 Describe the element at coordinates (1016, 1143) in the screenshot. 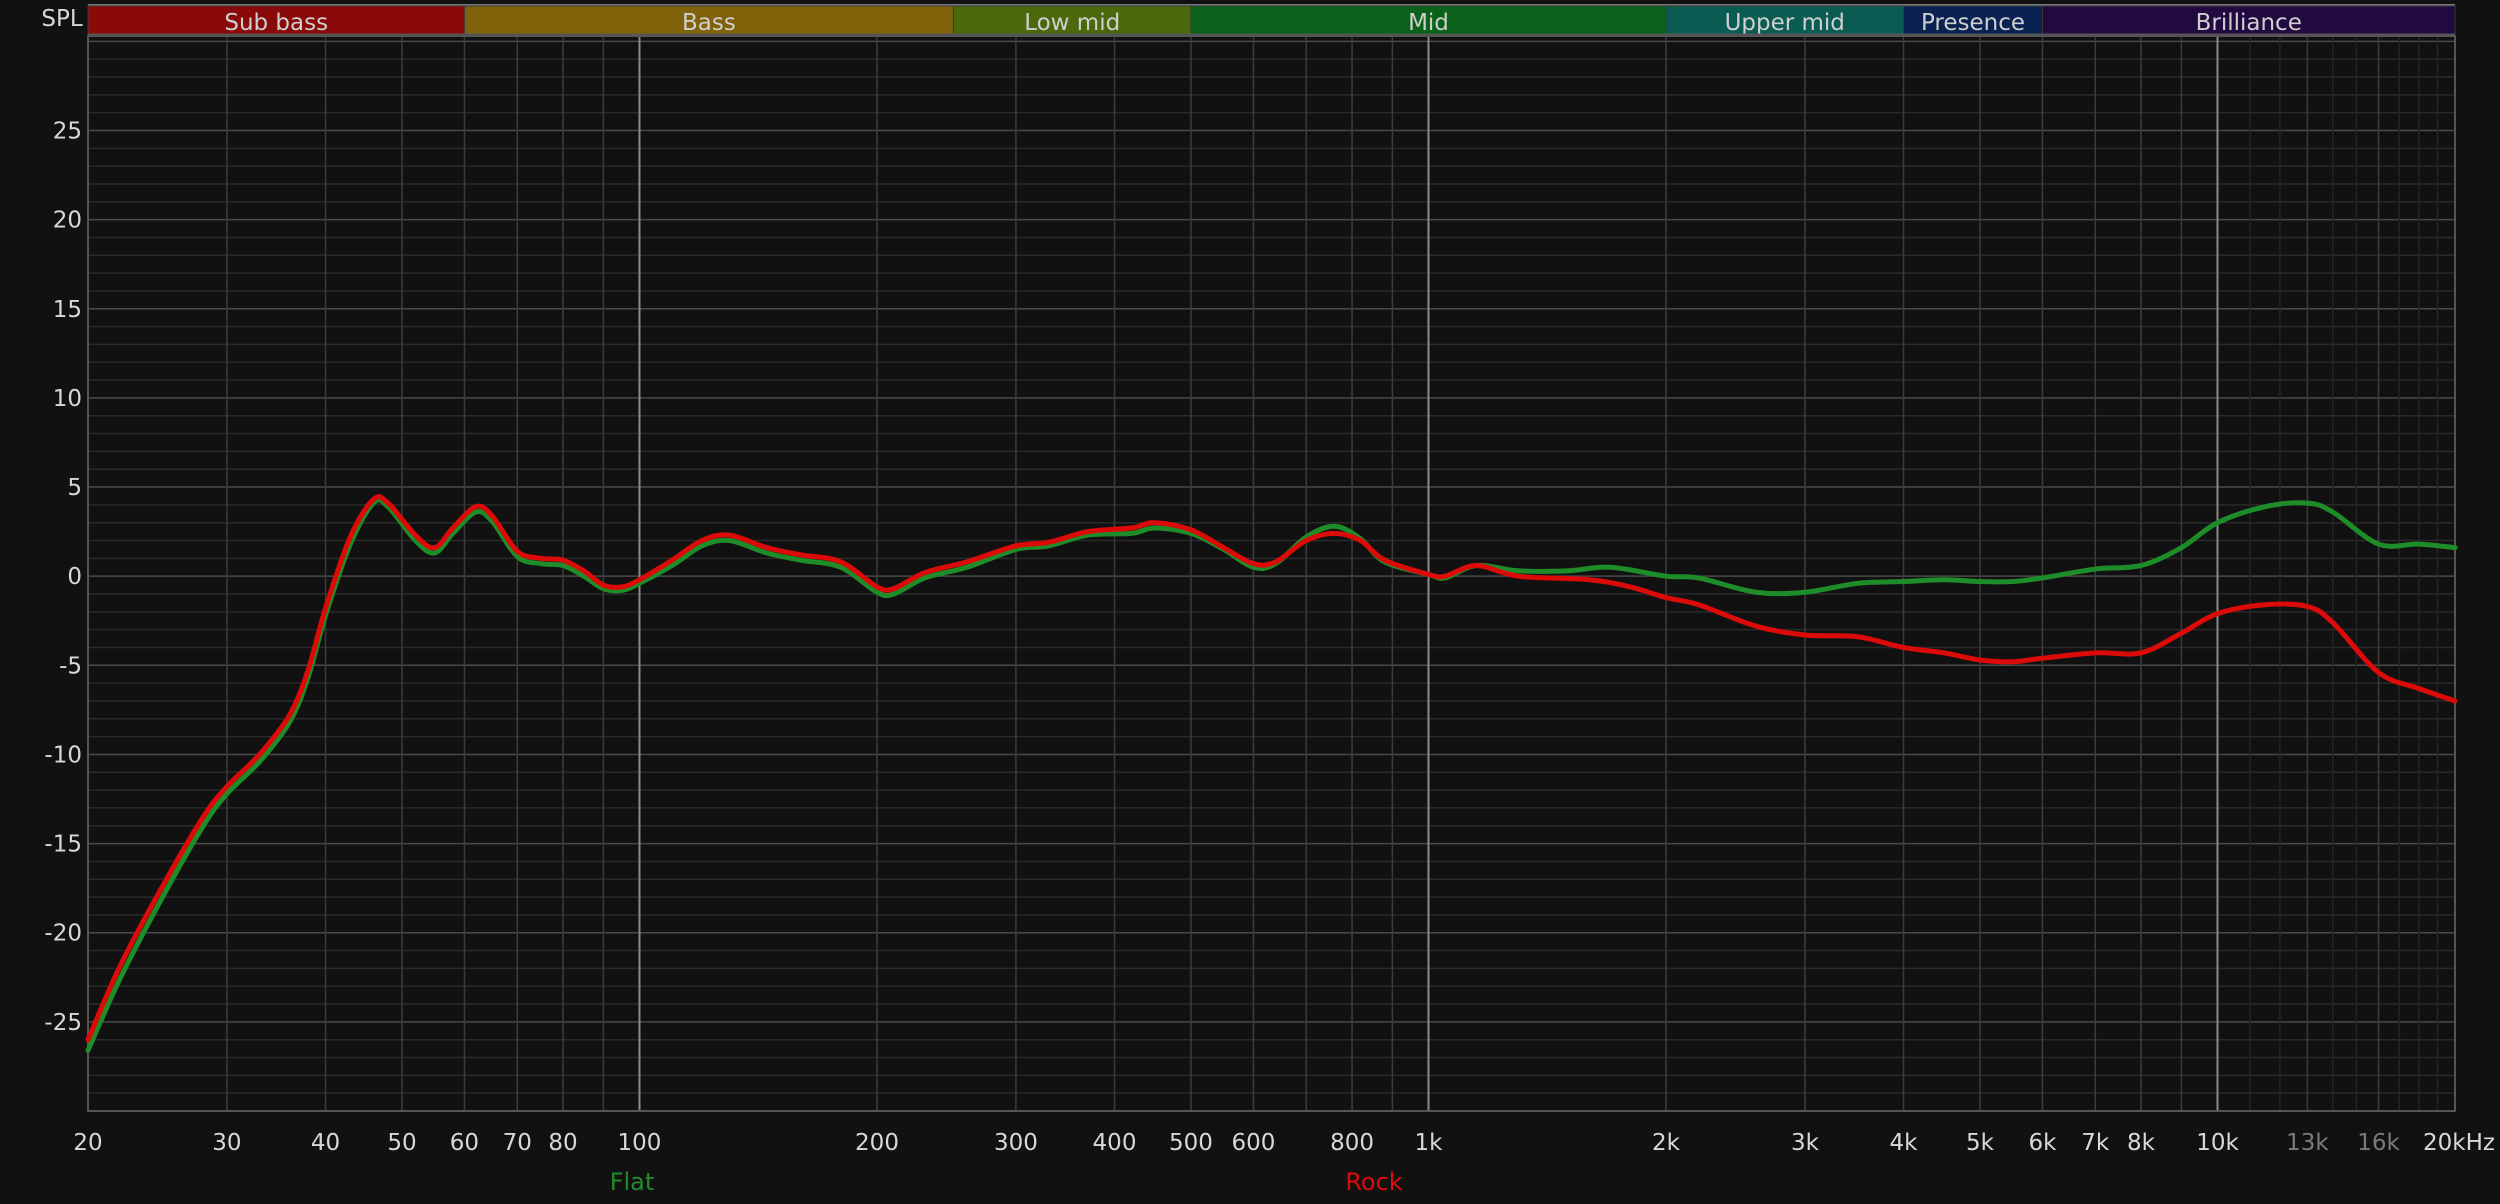

I see `x-tick-label: 300` at that location.